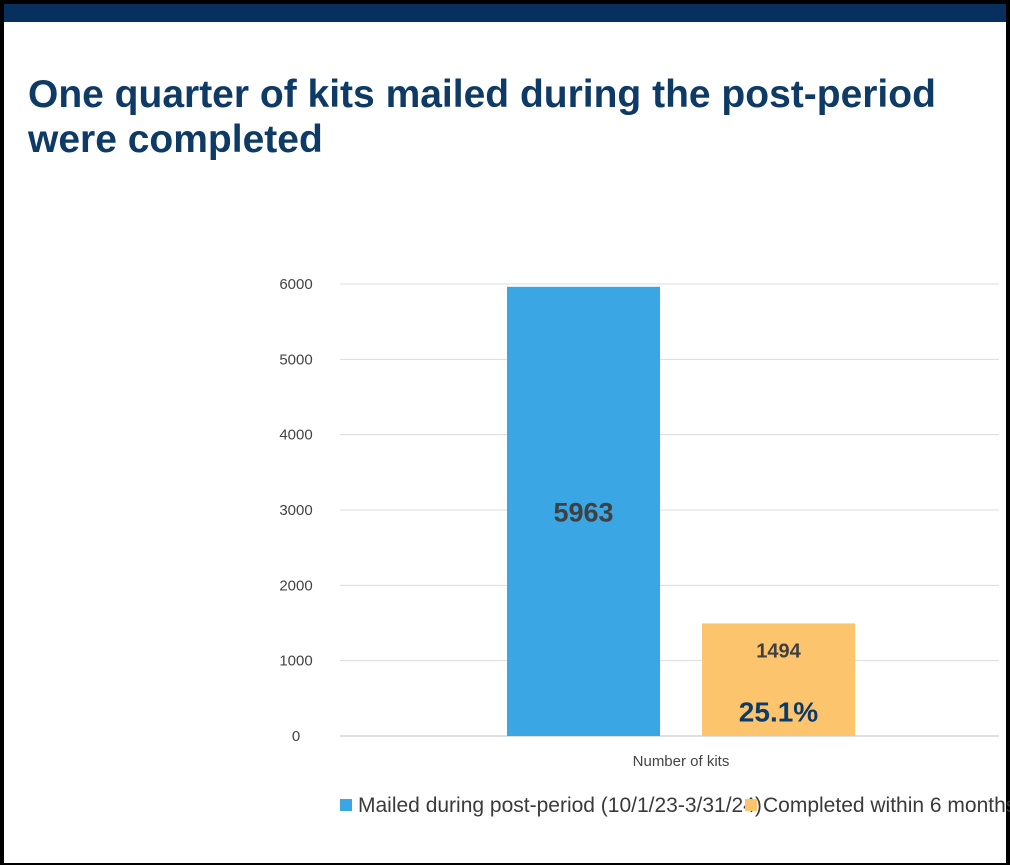 The image size is (1010, 865). What do you see at coordinates (505, 11) in the screenshot?
I see `header-bar` at bounding box center [505, 11].